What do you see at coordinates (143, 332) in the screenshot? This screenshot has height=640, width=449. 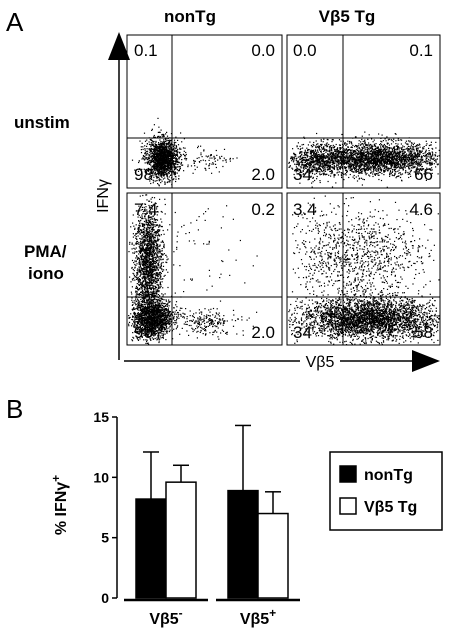 I see `quadrant-lower-left: 90` at bounding box center [143, 332].